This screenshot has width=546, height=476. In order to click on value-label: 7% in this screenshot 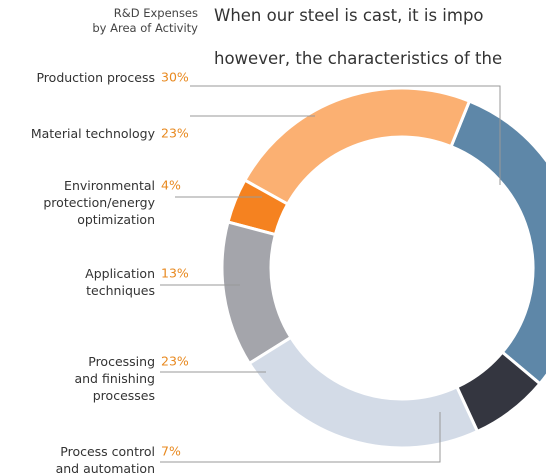, I will do `click(171, 451)`.